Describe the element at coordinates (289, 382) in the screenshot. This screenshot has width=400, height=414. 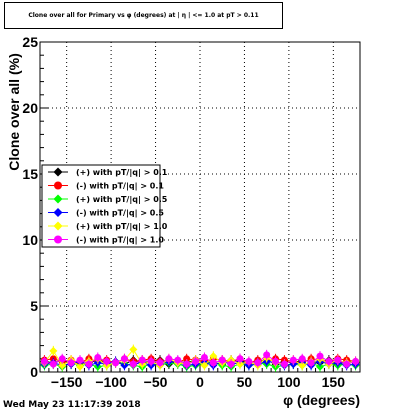
I see `x-tick-label: 100` at that location.